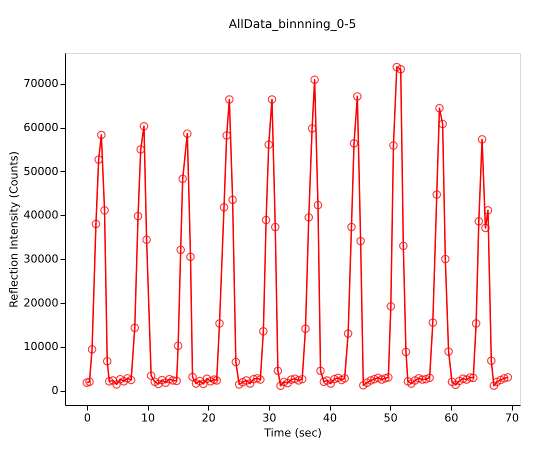 The height and width of the screenshot is (449, 552). Describe the element at coordinates (41, 83) in the screenshot. I see `y-tick-label: 70000` at that location.